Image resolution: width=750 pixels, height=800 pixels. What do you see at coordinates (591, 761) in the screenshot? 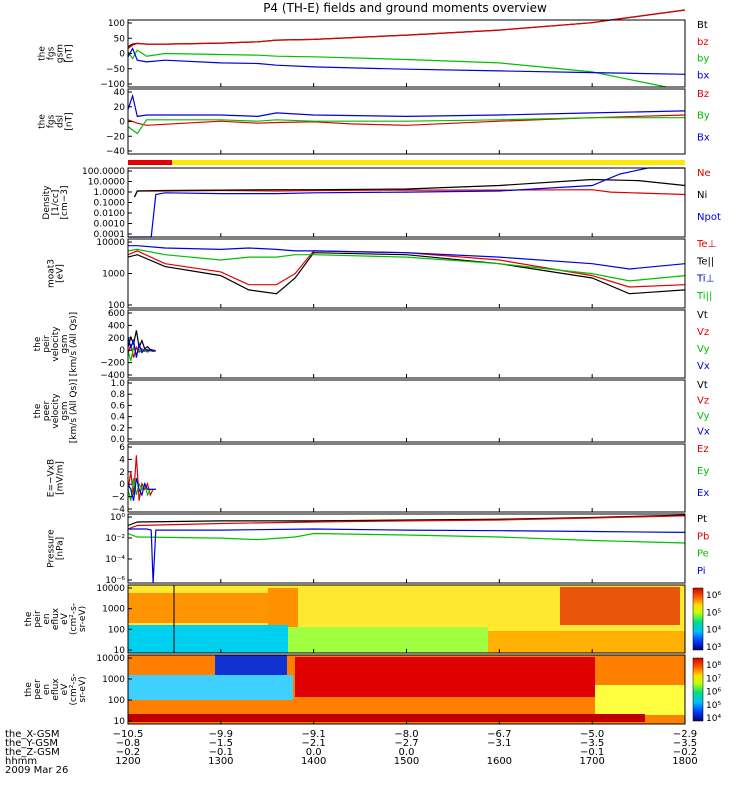
I see `x-axis-value: 1700` at bounding box center [591, 761].